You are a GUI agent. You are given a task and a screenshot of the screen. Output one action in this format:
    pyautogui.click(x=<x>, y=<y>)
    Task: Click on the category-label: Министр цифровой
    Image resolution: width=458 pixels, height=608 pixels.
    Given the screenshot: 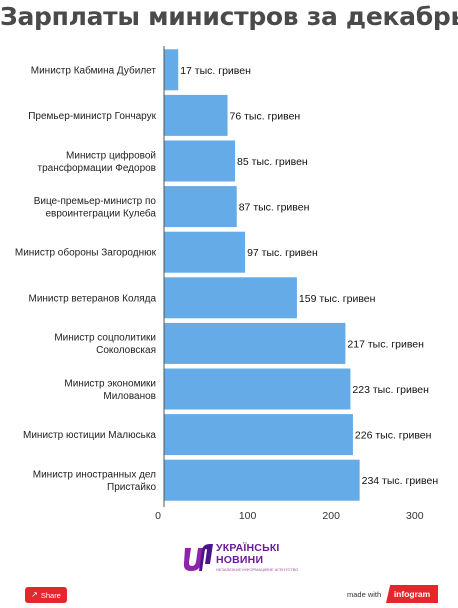 What is the action you would take?
    pyautogui.click(x=111, y=155)
    